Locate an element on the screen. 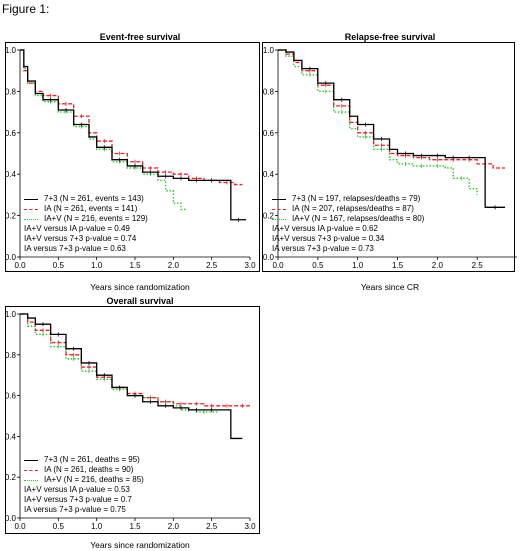 Image resolution: width=520 pixels, height=551 pixels. legend-label: IA+V (N = 216, deaths = 85) is located at coordinates (94, 479).